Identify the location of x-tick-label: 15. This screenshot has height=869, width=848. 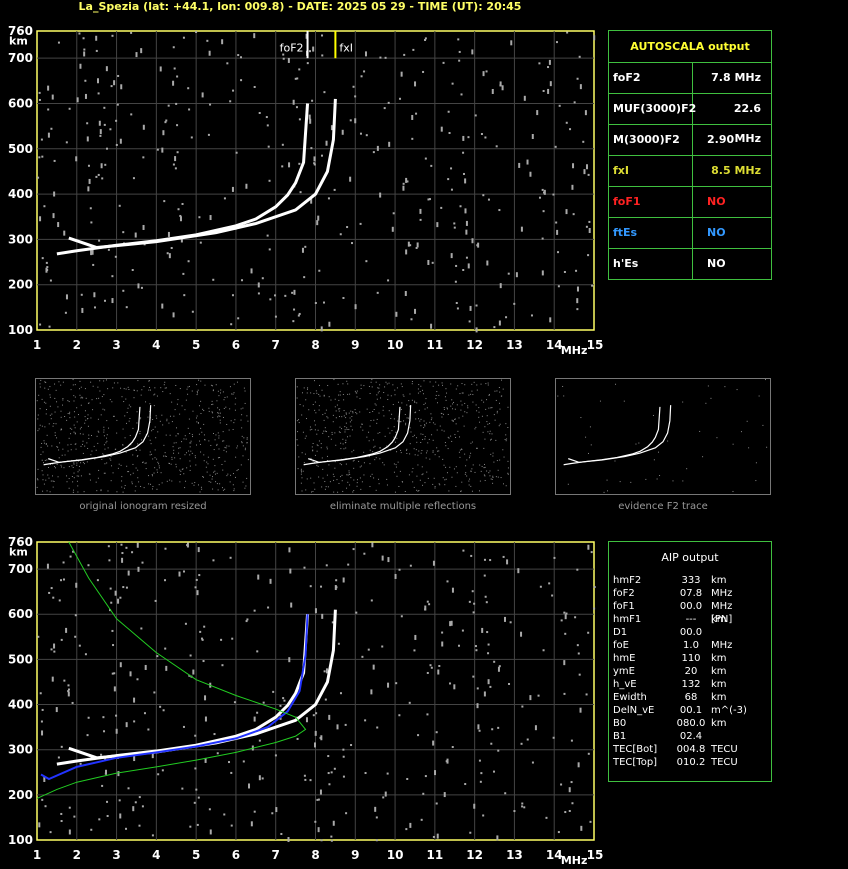
(595, 855).